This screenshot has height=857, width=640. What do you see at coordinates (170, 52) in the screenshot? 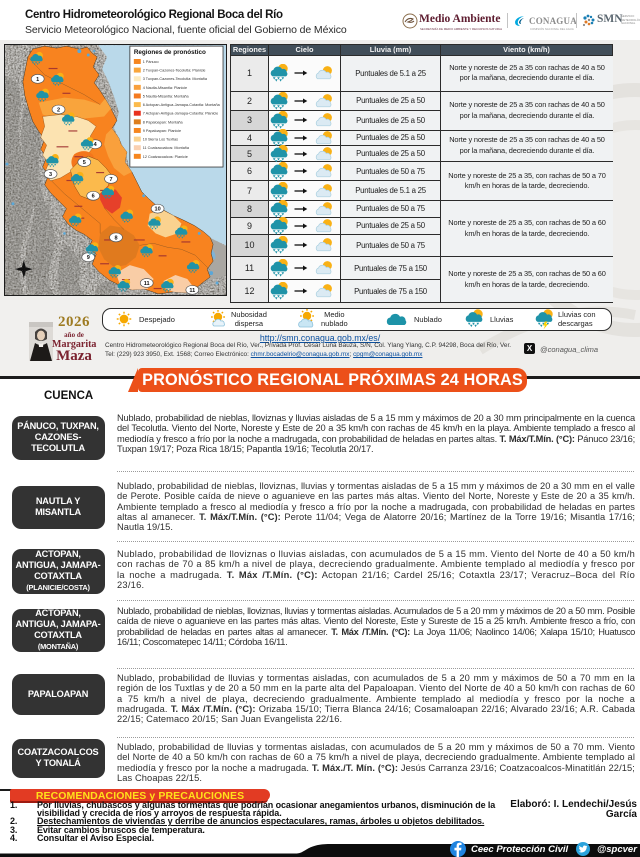
I see `svg-text: Regiones de pronóstico` at bounding box center [170, 52].